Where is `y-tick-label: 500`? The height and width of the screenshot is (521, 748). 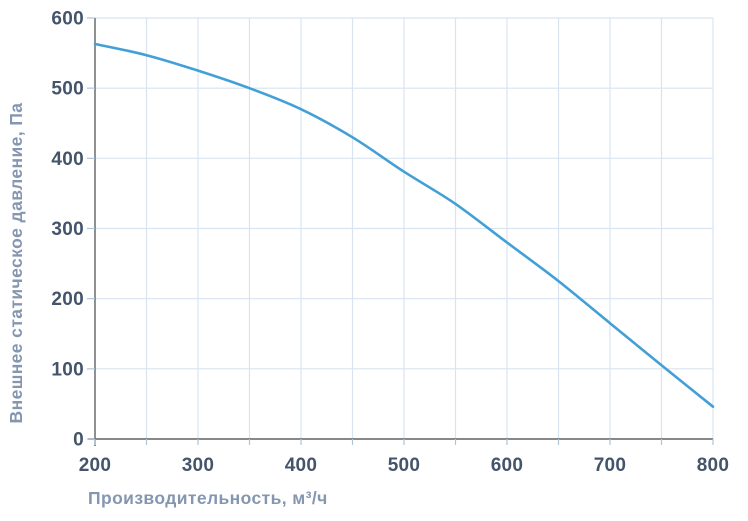 y-tick-label: 500 is located at coordinates (67, 89).